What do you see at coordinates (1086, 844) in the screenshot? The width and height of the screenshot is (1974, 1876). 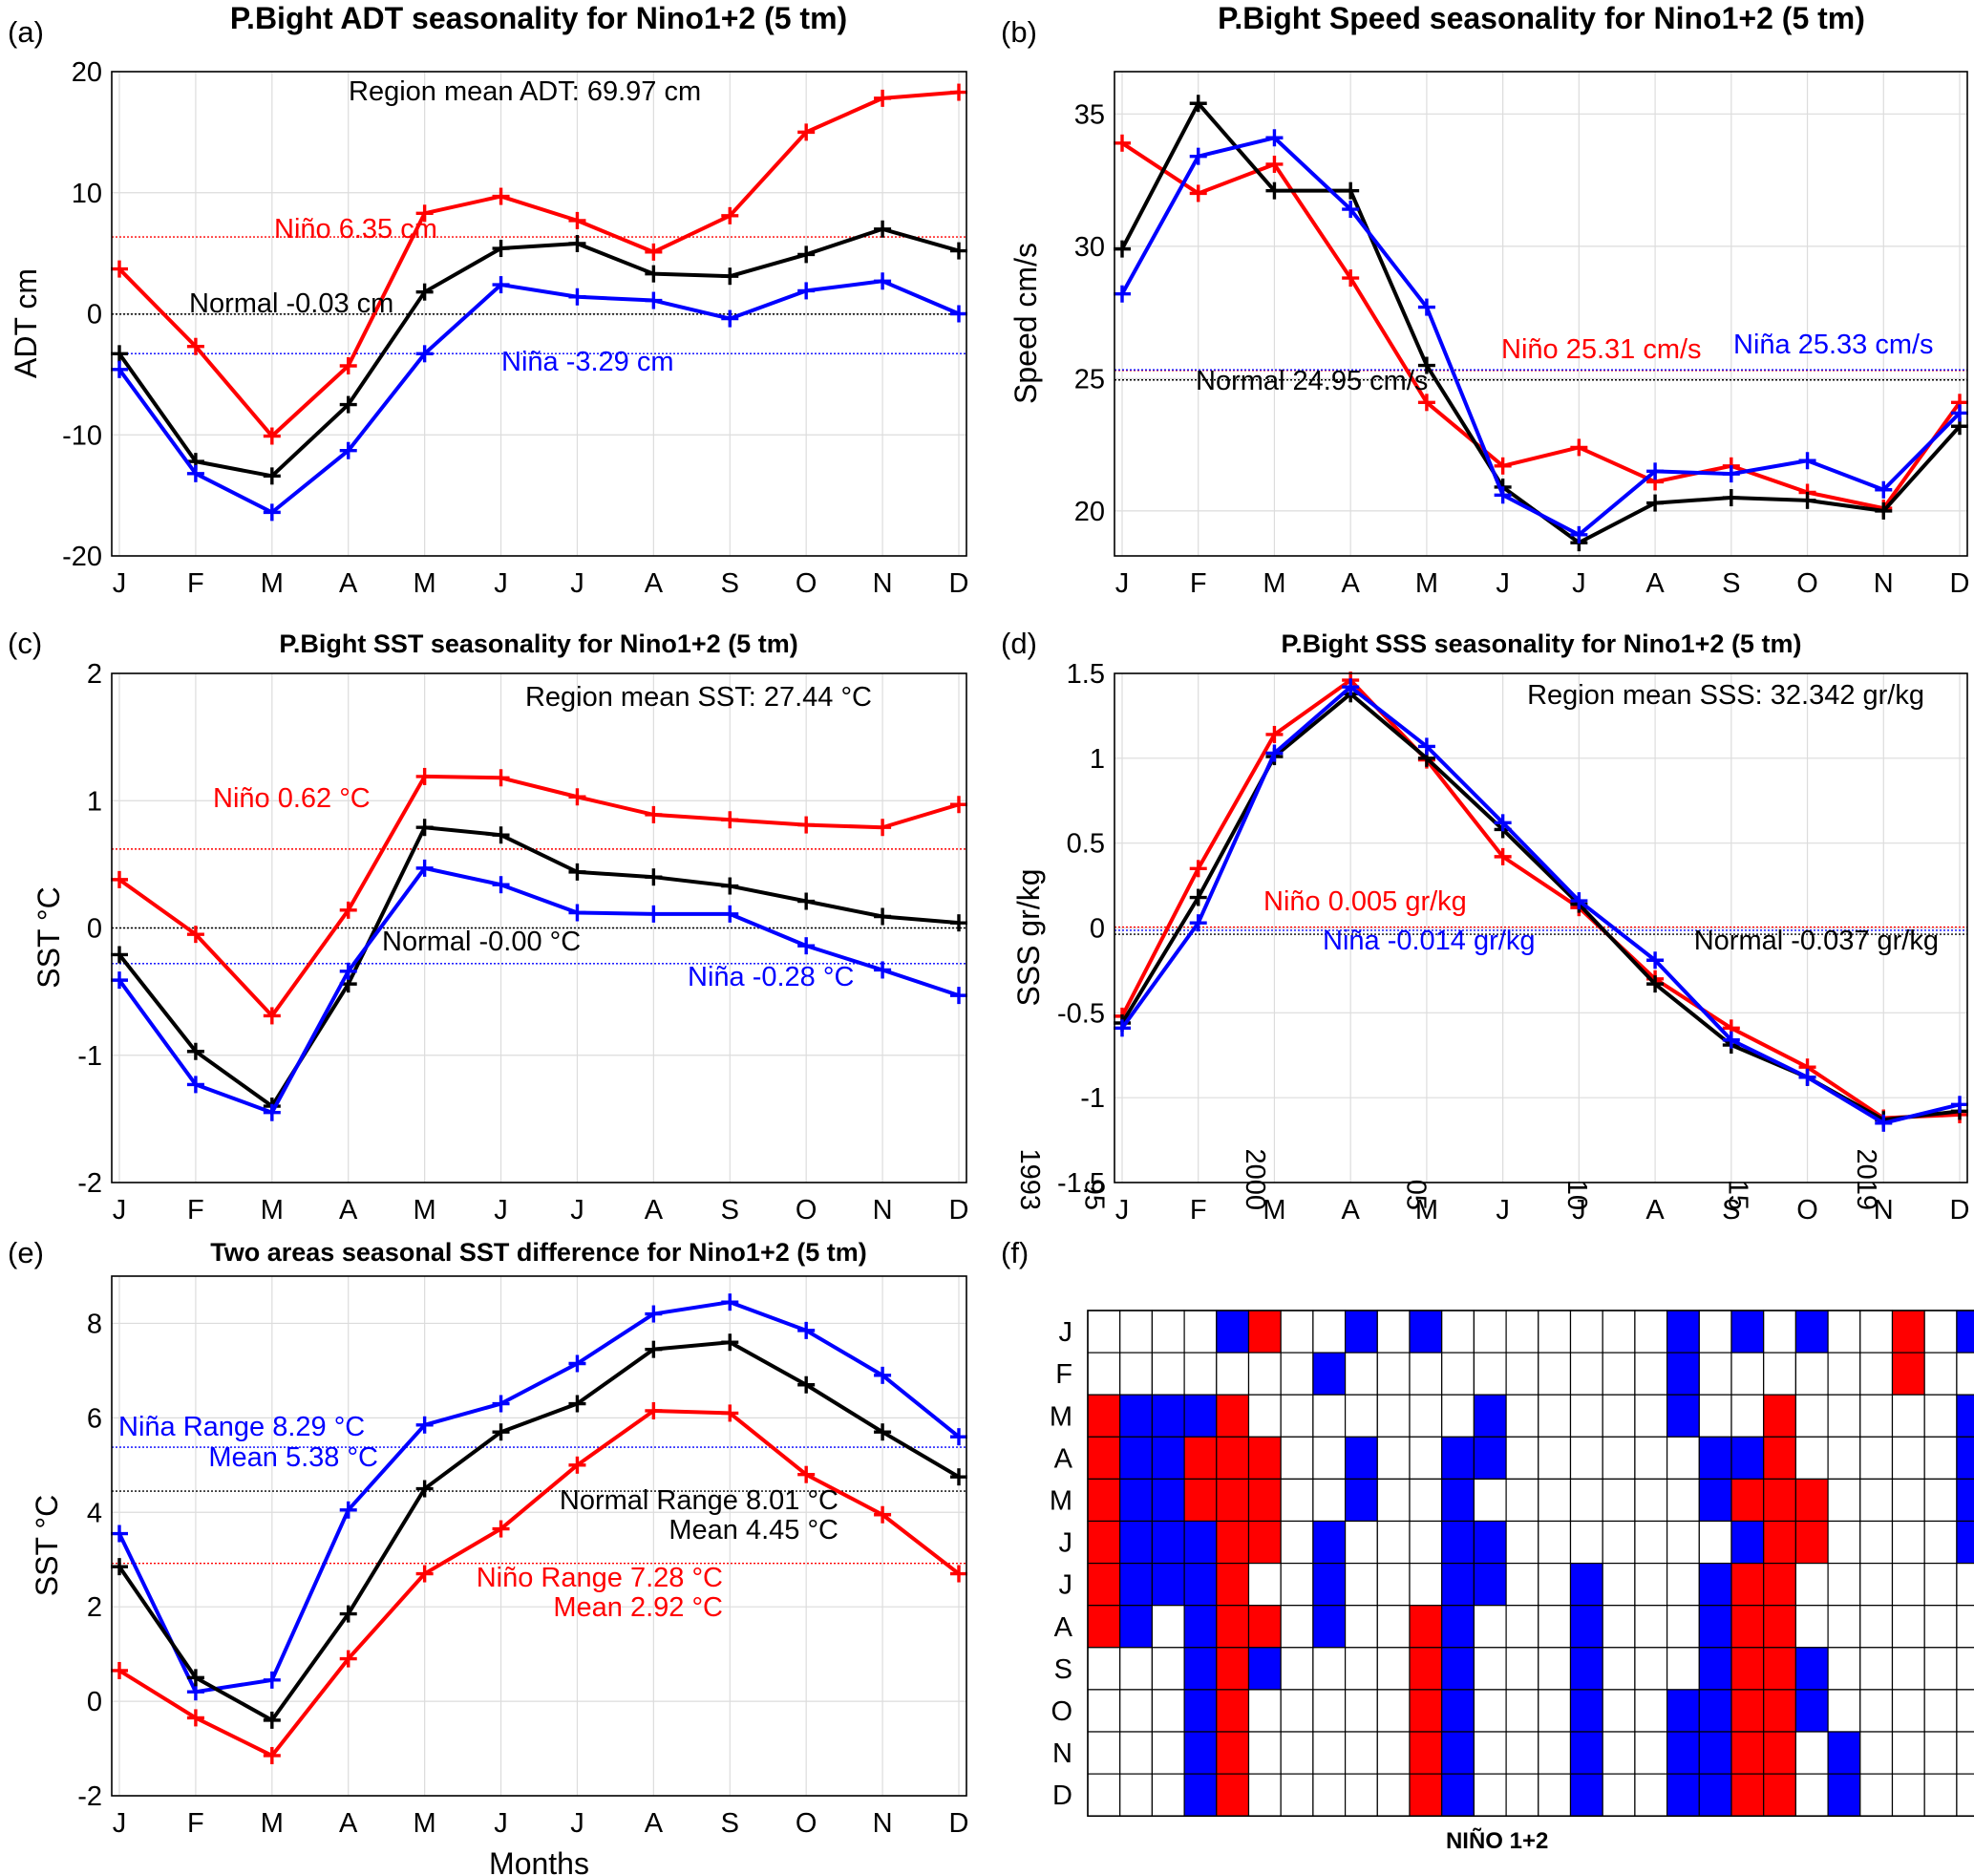 I see `y-tick-label: 0.5` at bounding box center [1086, 844].